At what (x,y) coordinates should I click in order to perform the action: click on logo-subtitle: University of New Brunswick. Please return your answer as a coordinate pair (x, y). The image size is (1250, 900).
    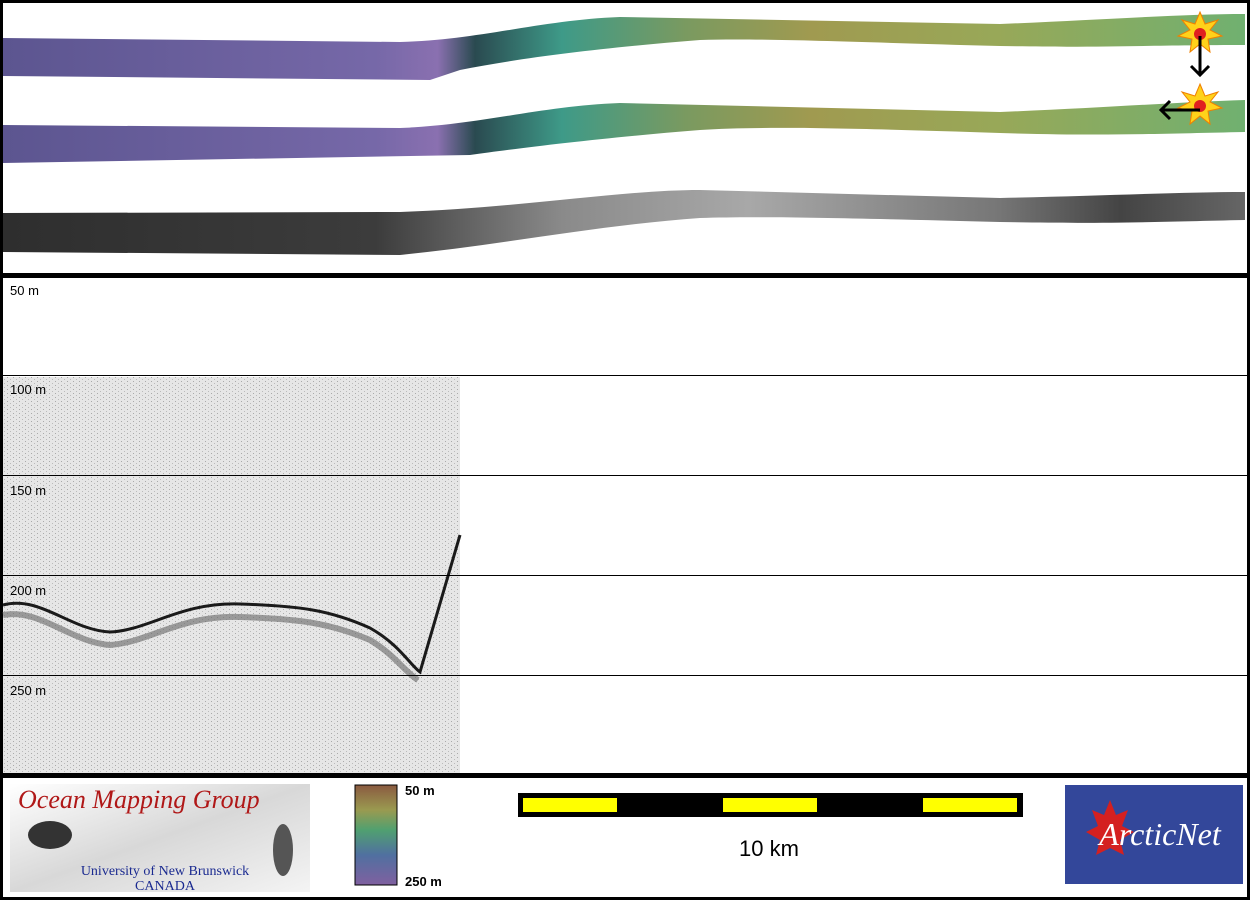
    Looking at the image, I should click on (165, 871).